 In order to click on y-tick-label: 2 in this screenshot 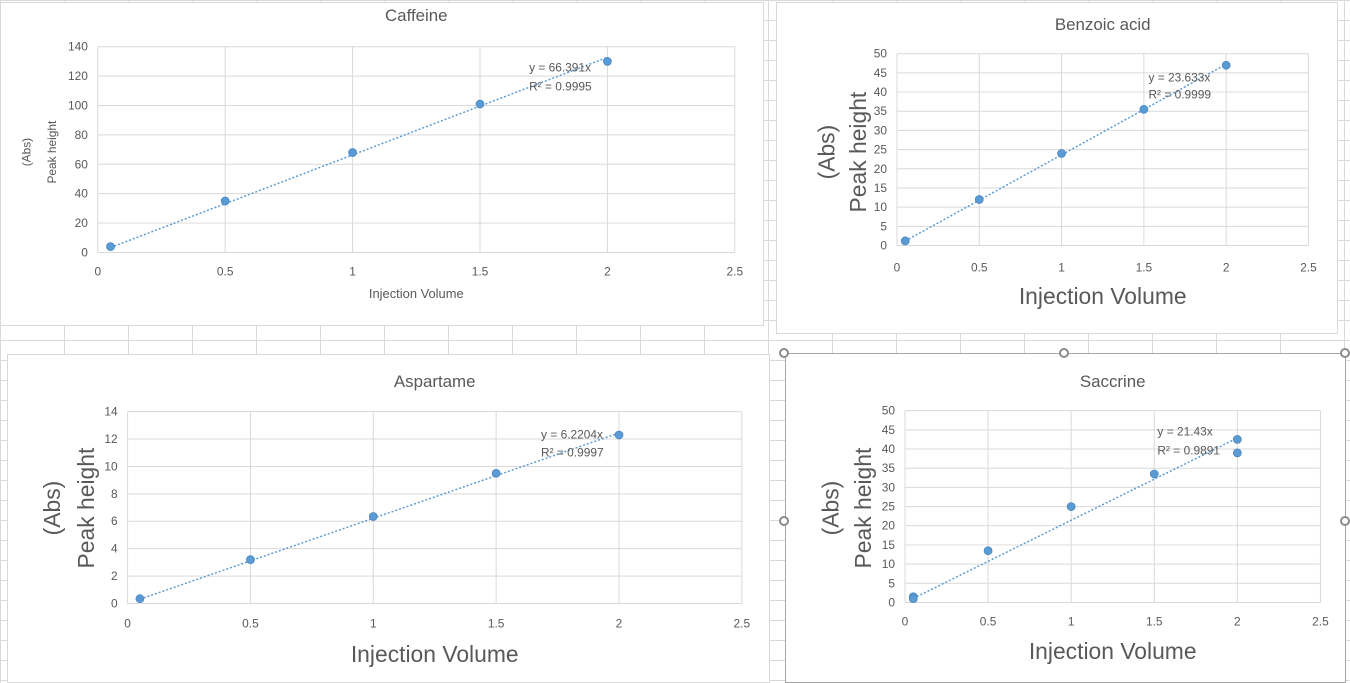, I will do `click(114, 576)`.